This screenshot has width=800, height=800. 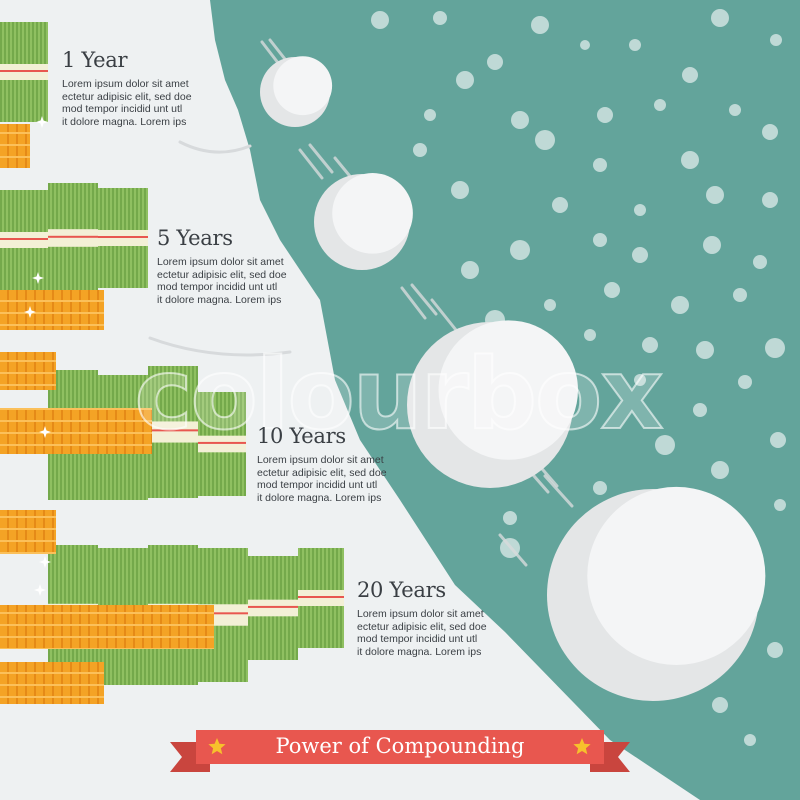 I want to click on title-ribbon, so click(x=400, y=751).